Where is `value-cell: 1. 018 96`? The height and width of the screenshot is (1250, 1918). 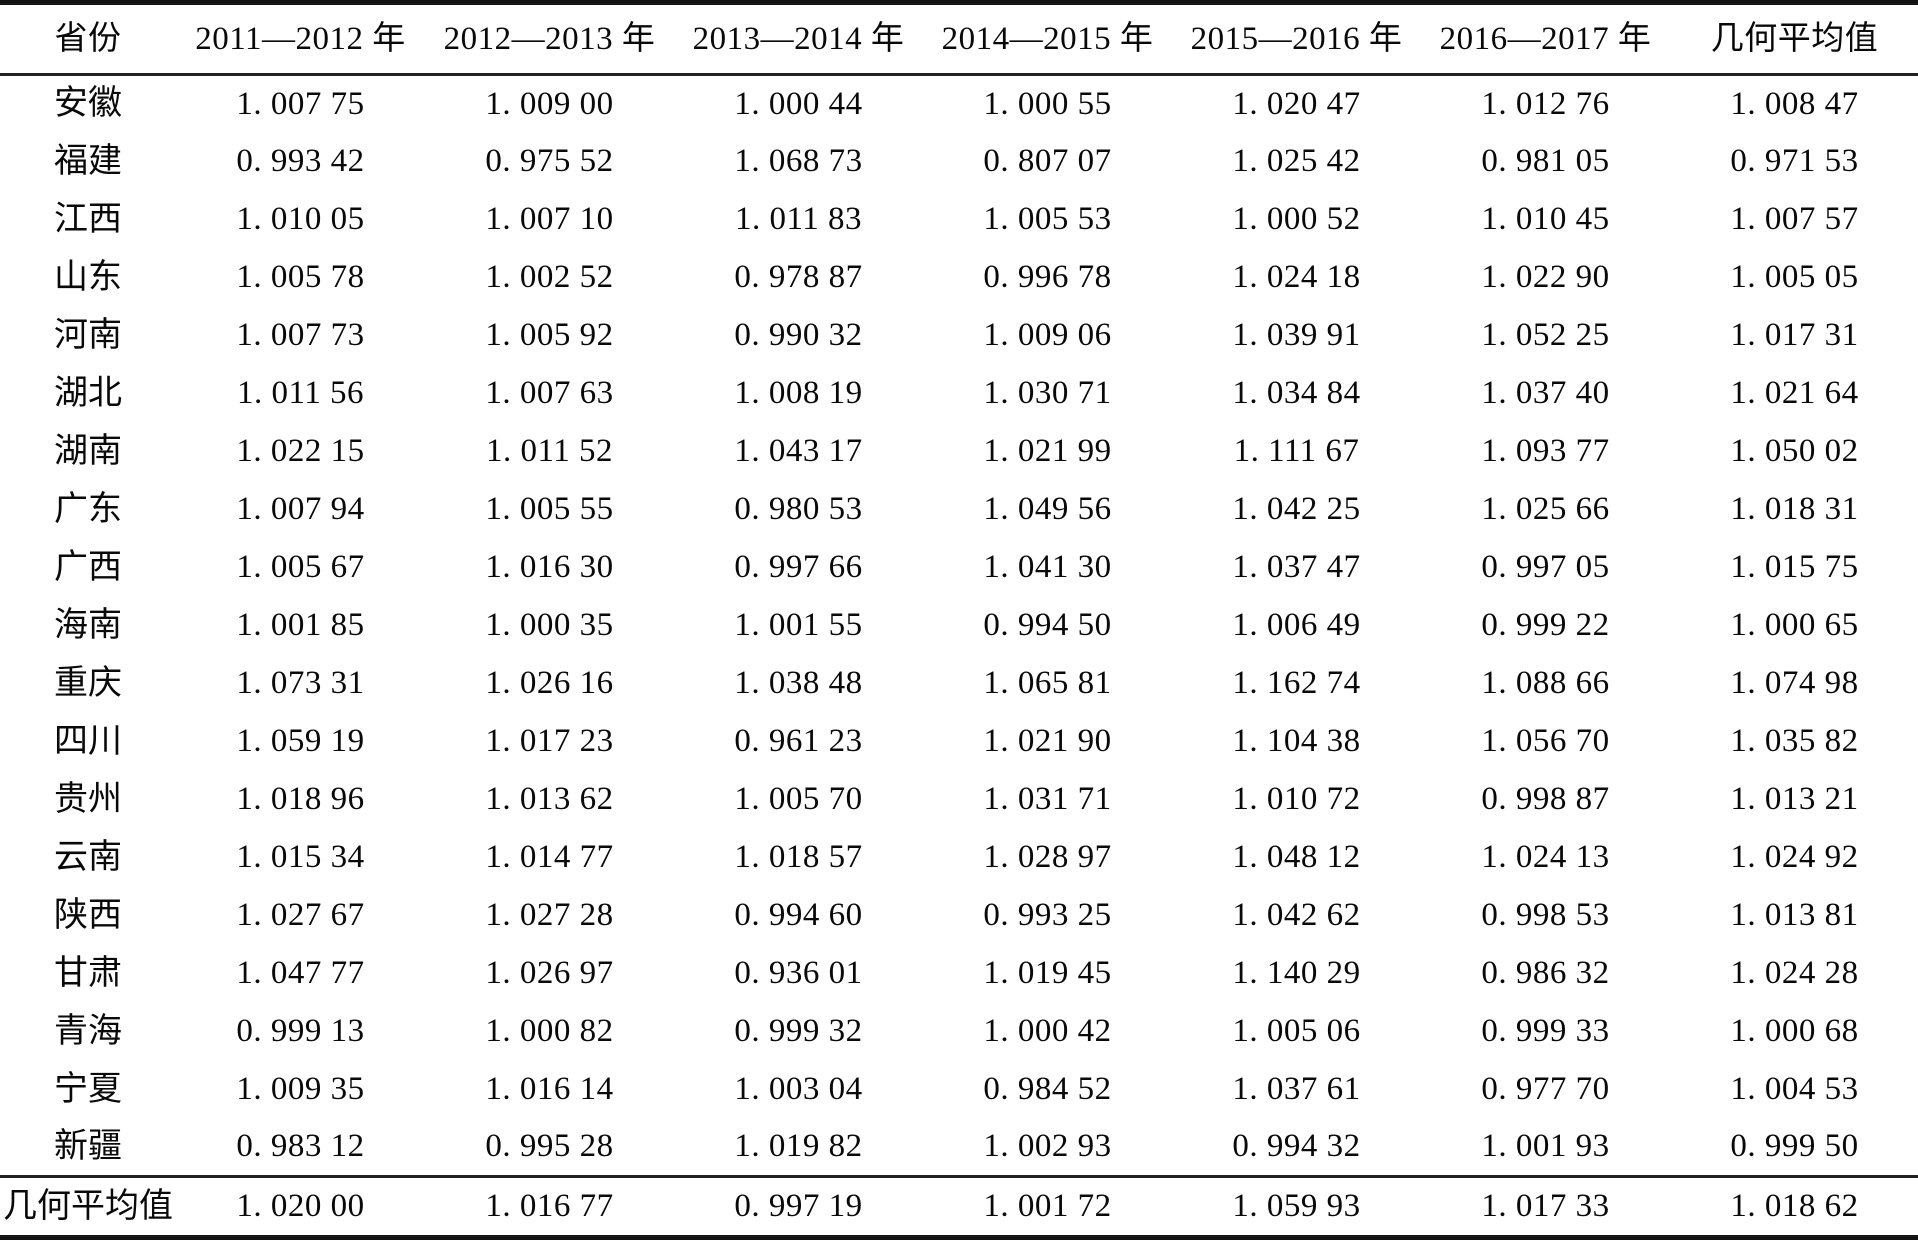
value-cell: 1. 018 96 is located at coordinates (300, 799).